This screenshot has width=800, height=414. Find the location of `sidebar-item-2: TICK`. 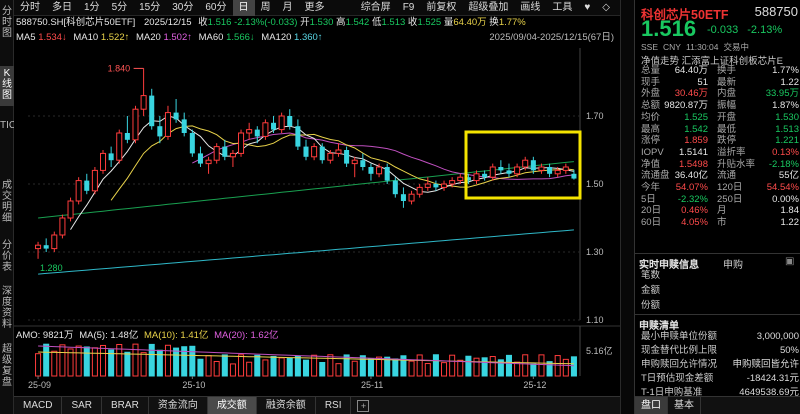

sidebar-item-2: TICK is located at coordinates (11, 125).